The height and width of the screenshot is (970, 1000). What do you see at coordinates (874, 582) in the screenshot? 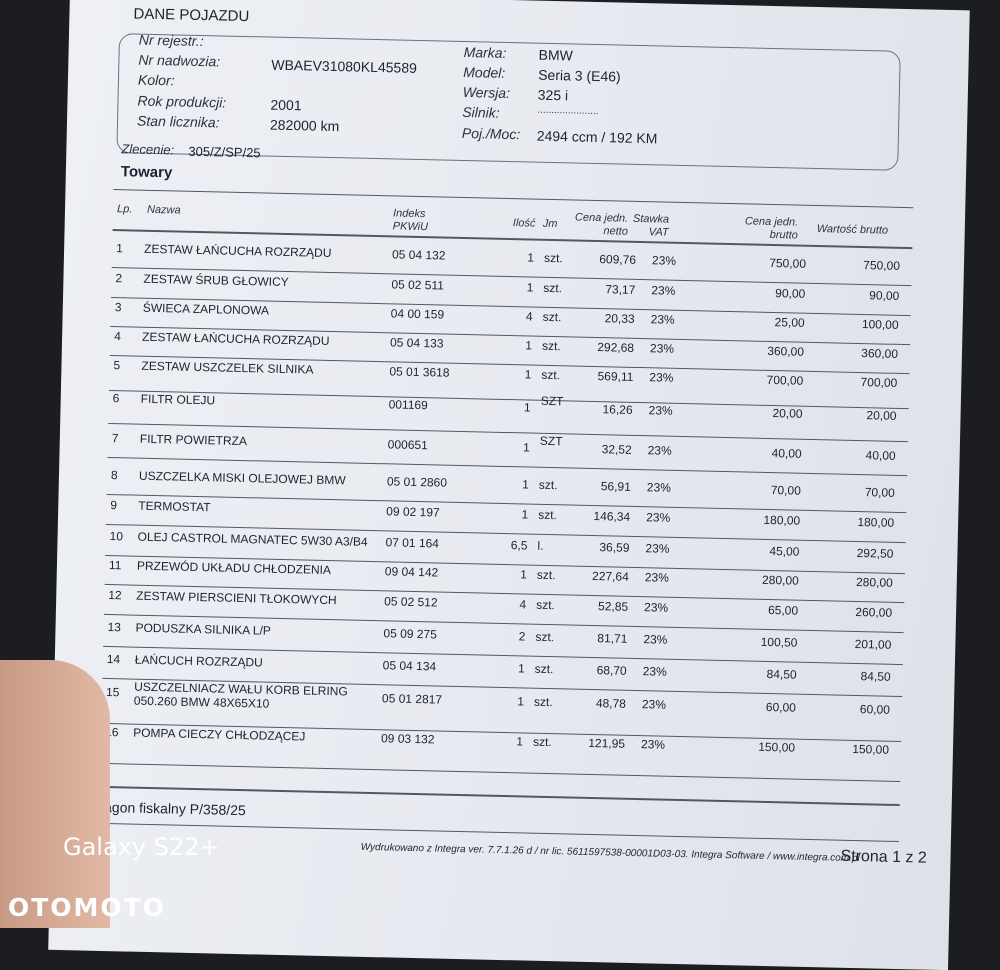
I see `cell-total: 280,00` at bounding box center [874, 582].